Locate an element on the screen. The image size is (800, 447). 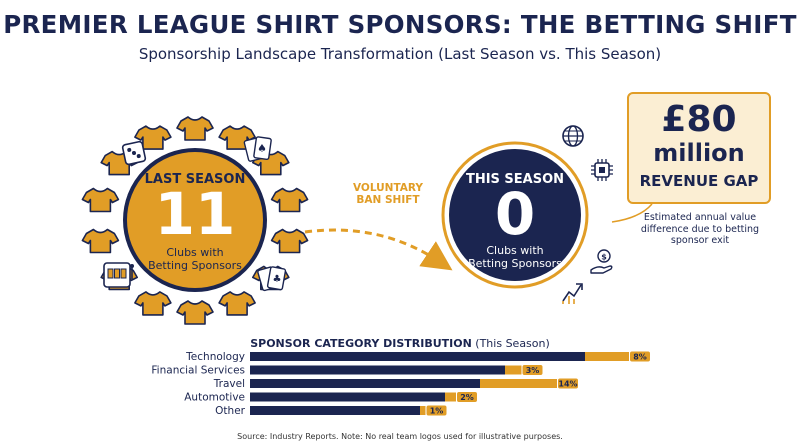
bar-category-label: Travel is located at coordinates (229, 384).